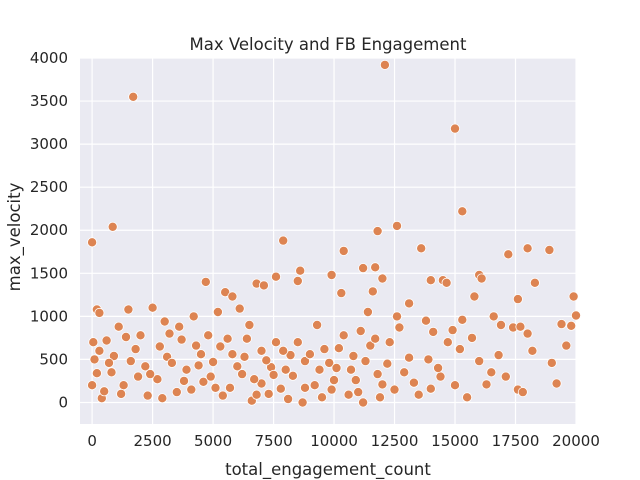 This screenshot has height=480, width=640. Describe the element at coordinates (455, 441) in the screenshot. I see `x-tick-label: 15000` at that location.